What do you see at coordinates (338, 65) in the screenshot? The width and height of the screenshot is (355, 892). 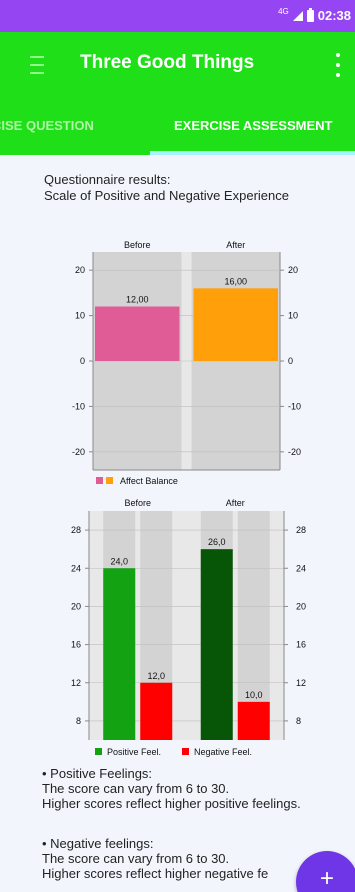 I see `more-vert-icon` at bounding box center [338, 65].